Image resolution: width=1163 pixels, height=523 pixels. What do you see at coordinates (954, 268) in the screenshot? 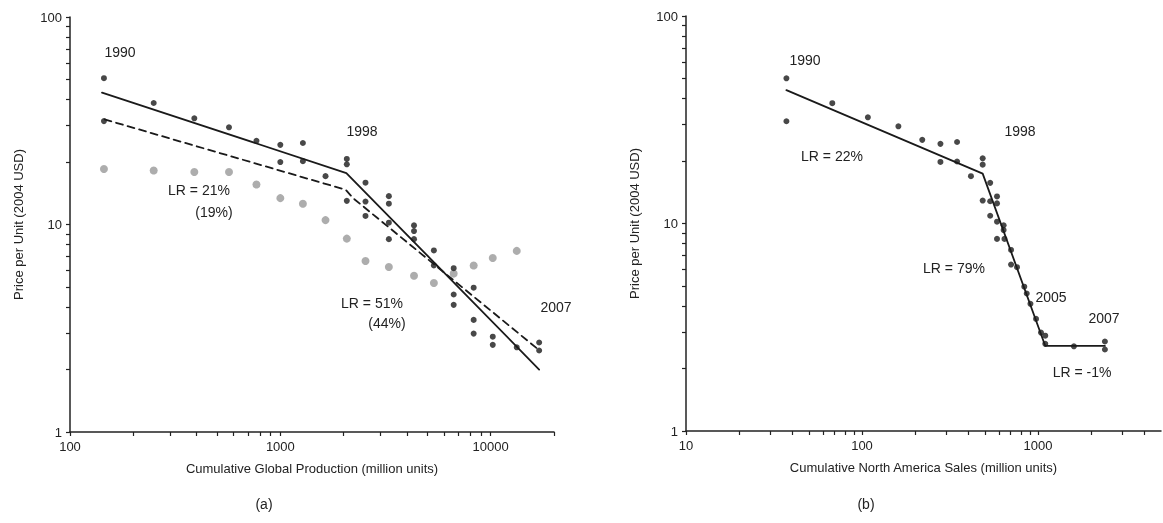
I see `annotation: LR = 79%` at bounding box center [954, 268].